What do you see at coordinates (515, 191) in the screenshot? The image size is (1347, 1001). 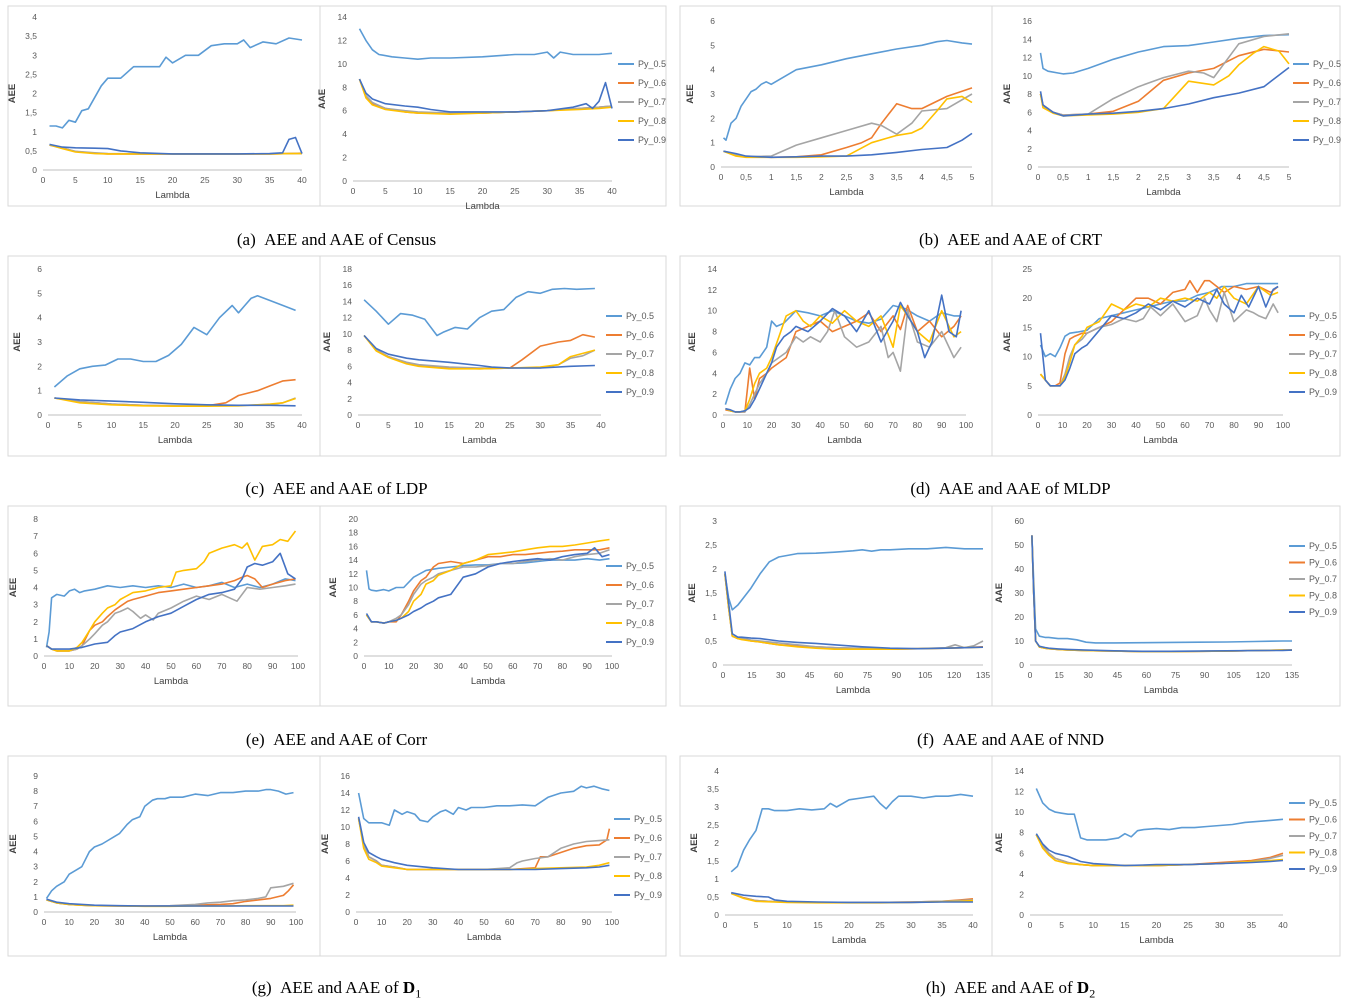 I see `x-tick-label: 25` at bounding box center [515, 191].